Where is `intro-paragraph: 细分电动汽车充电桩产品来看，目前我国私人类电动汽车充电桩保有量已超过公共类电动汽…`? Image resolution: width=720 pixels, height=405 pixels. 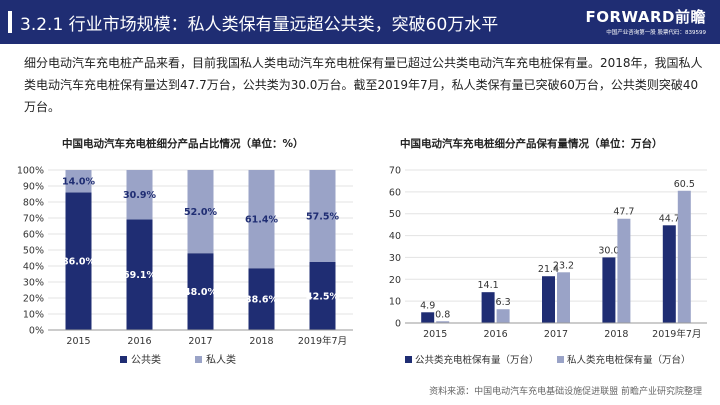 intro-paragraph: 细分电动汽车充电桩产品来看，目前我国私人类电动汽车充电桩保有量已超过公共类电动汽… is located at coordinates (363, 85).